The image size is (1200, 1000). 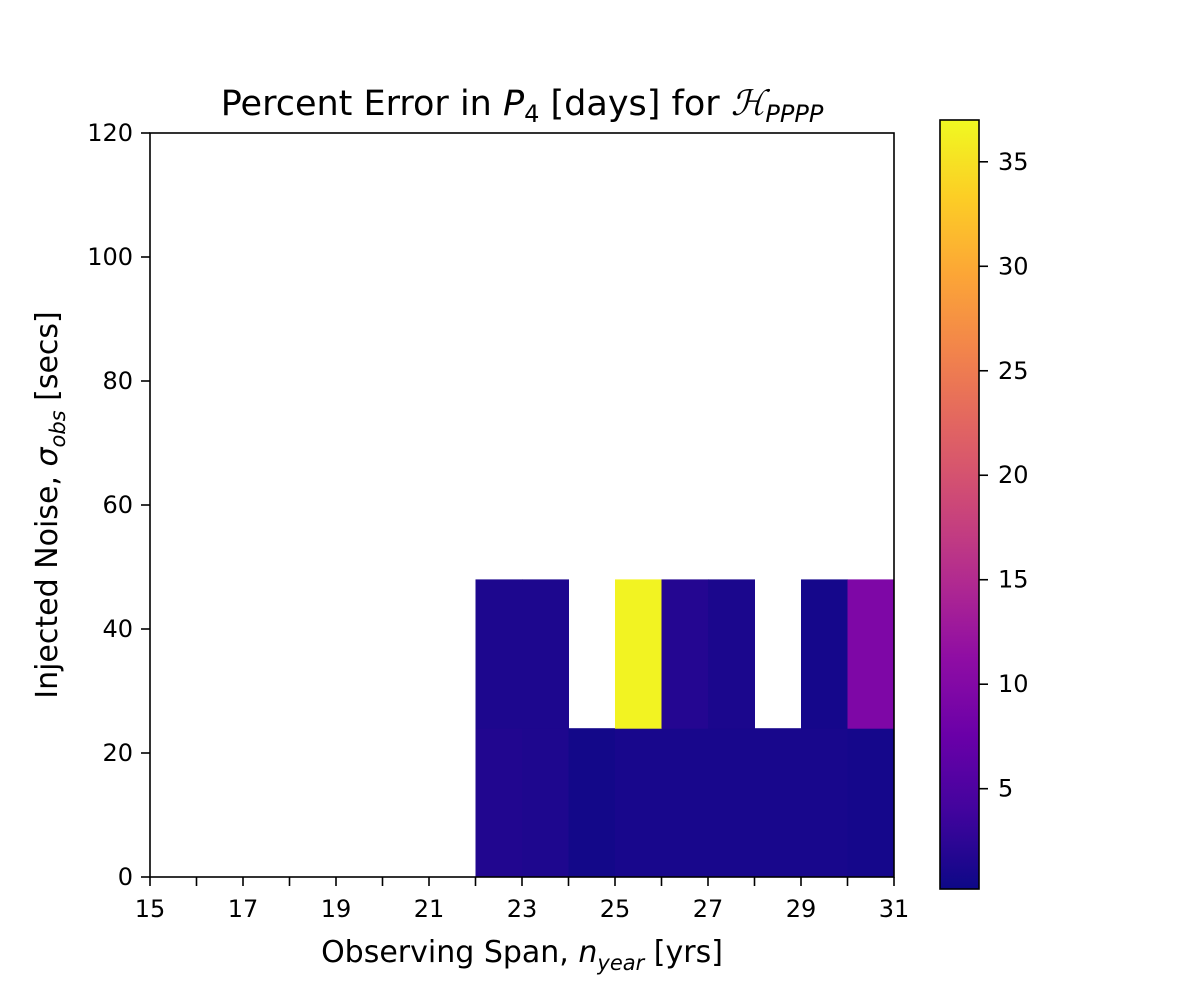 I want to click on colorbar-tick-label: 35, so click(x=1013, y=162).